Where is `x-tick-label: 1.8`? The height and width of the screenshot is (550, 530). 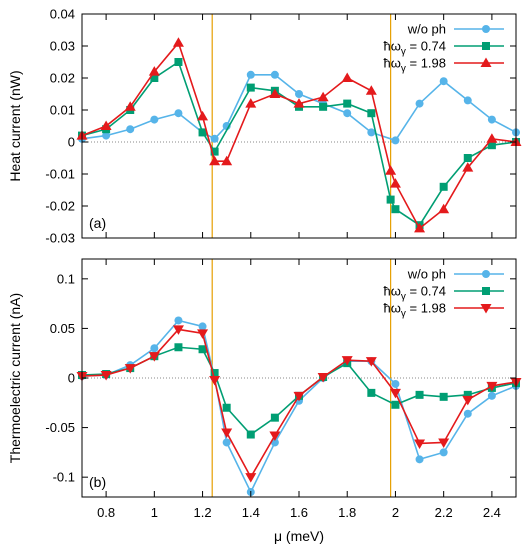
x-tick-label: 1.8 is located at coordinates (347, 512).